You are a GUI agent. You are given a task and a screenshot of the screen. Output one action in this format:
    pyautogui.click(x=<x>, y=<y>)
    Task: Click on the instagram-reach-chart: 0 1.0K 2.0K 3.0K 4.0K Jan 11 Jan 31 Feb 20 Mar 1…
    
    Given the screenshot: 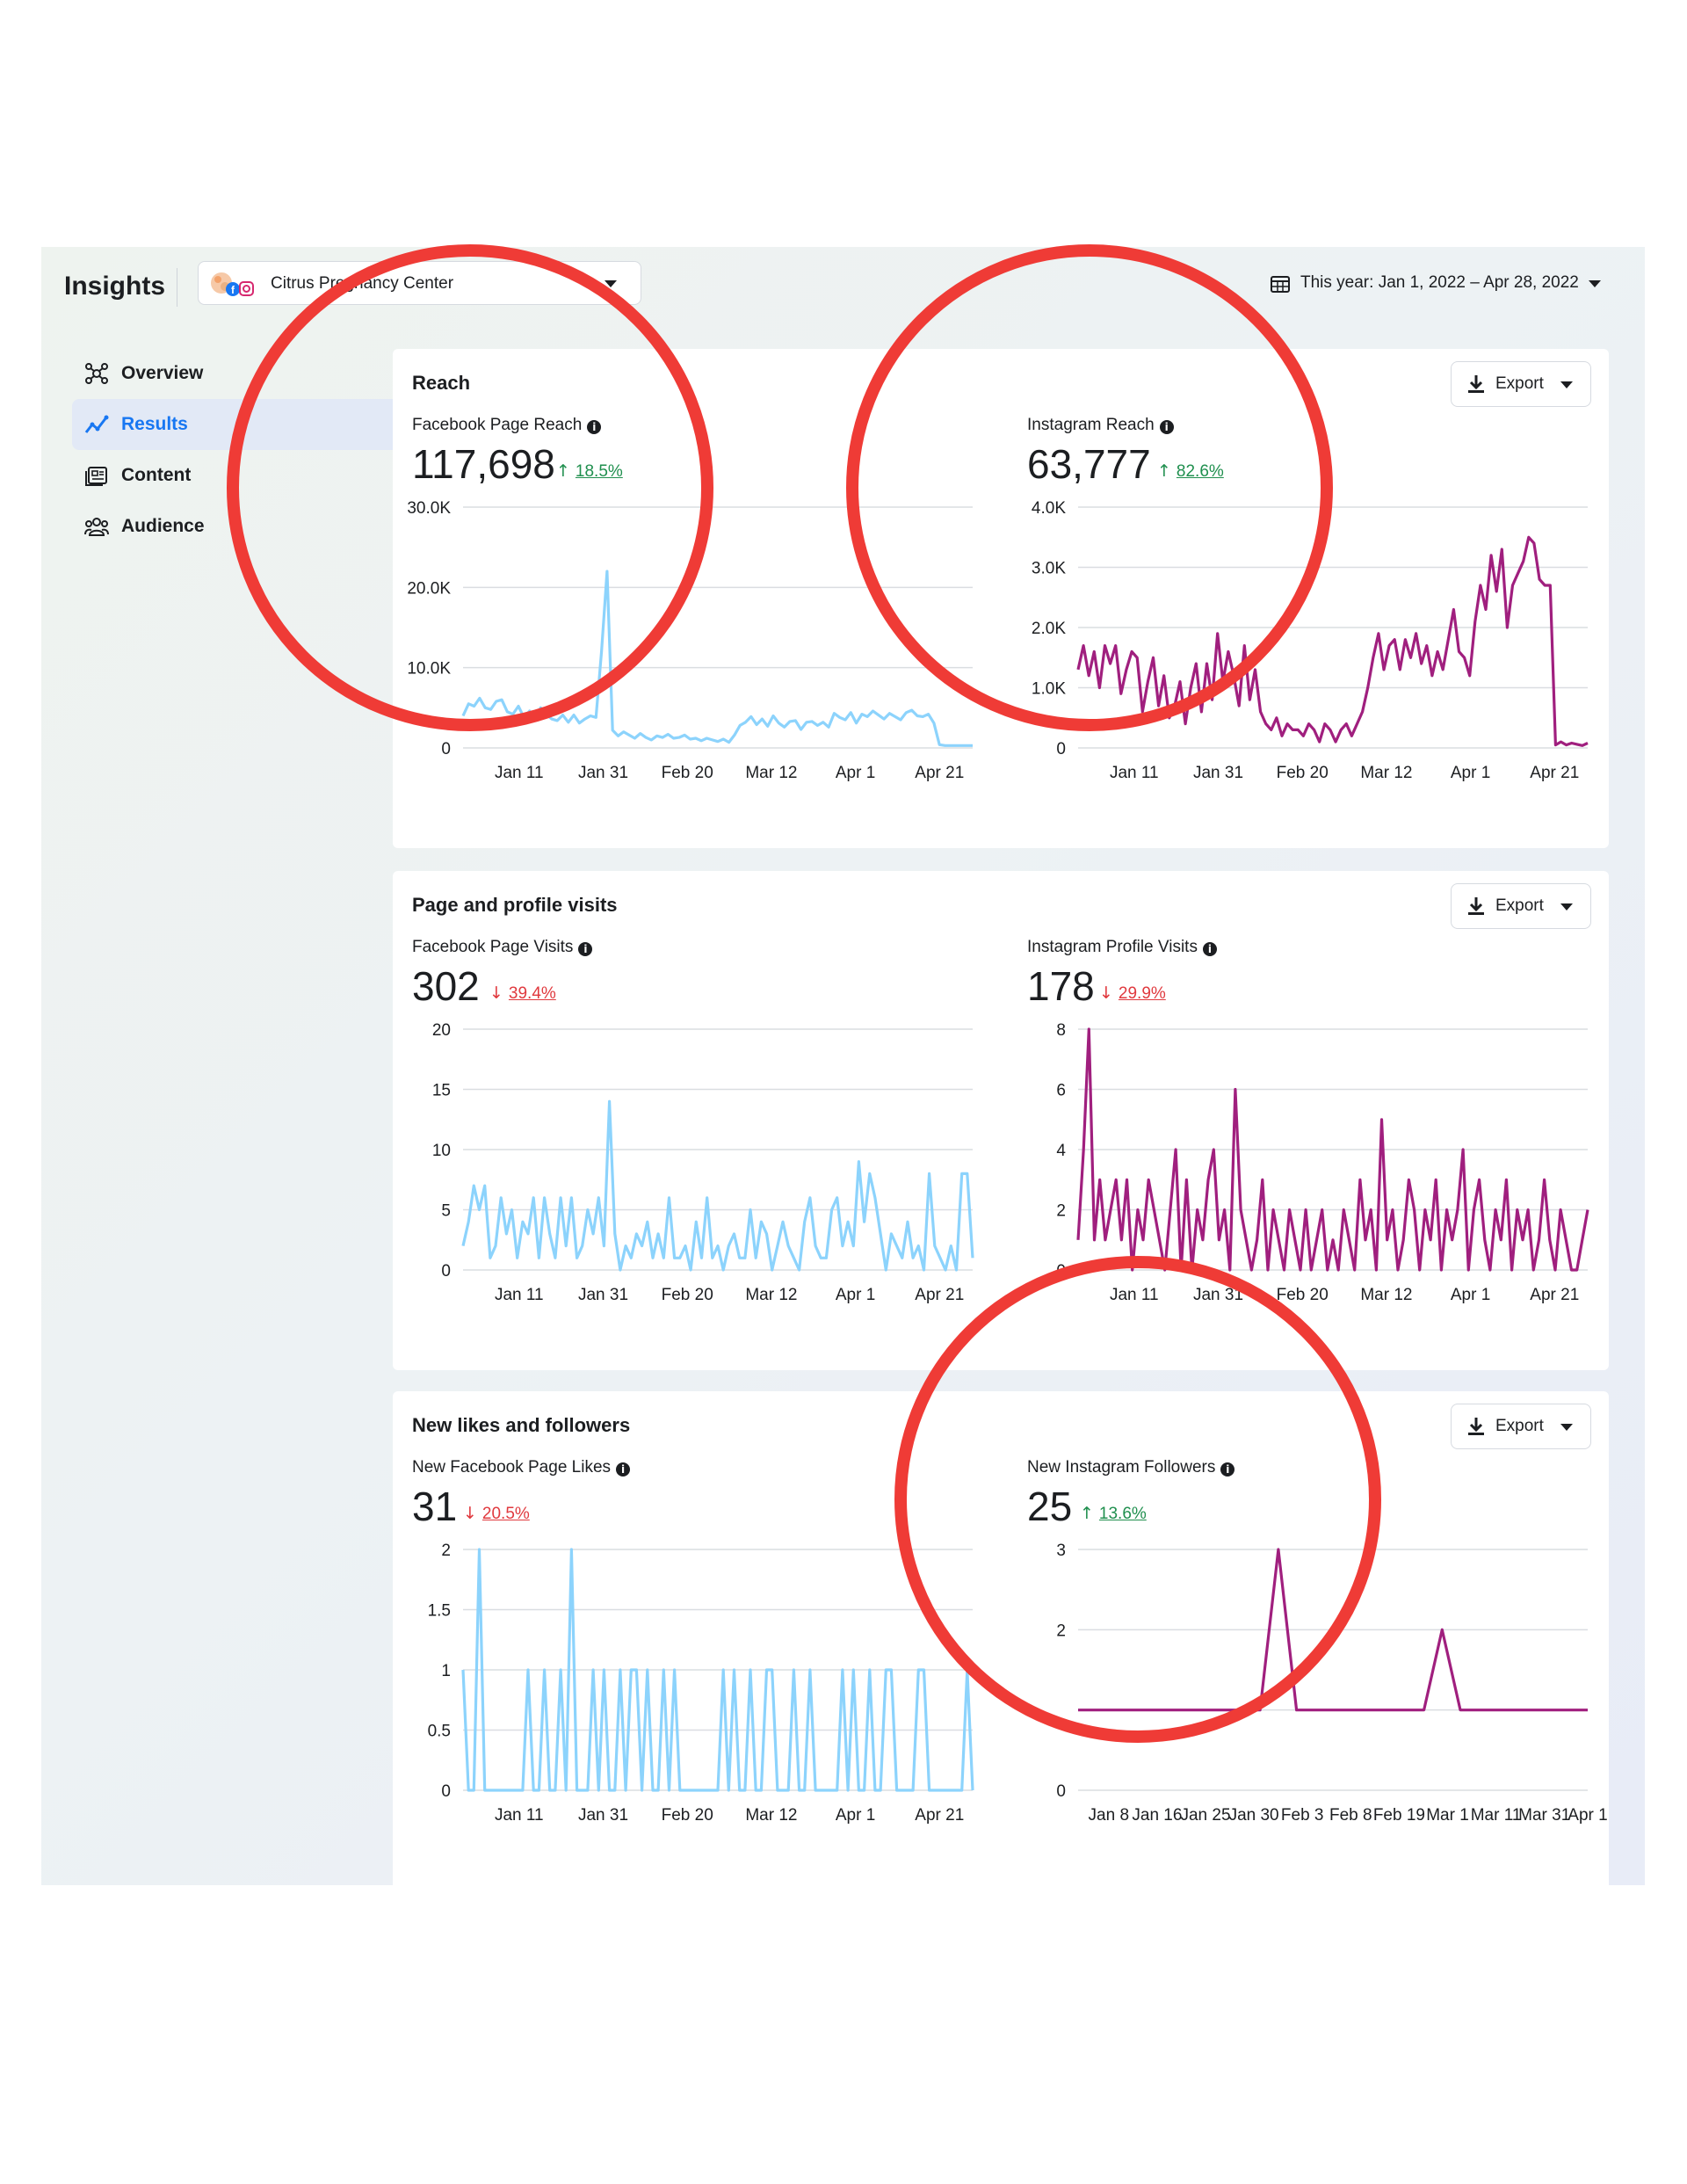 What is the action you would take?
    pyautogui.click(x=1310, y=640)
    